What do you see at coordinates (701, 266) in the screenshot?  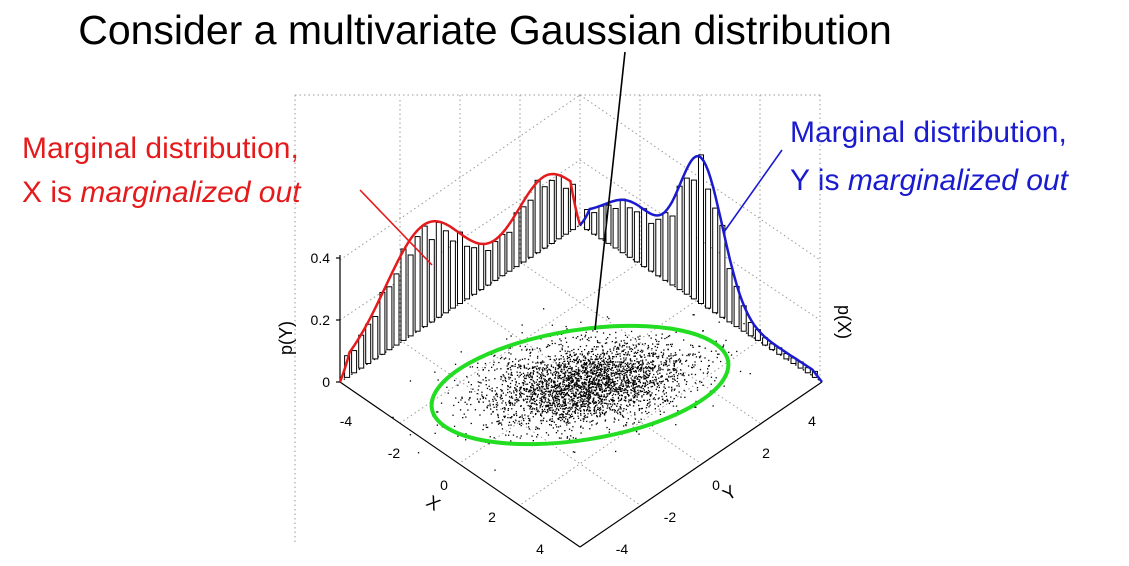 I see `right-histogram-bars` at bounding box center [701, 266].